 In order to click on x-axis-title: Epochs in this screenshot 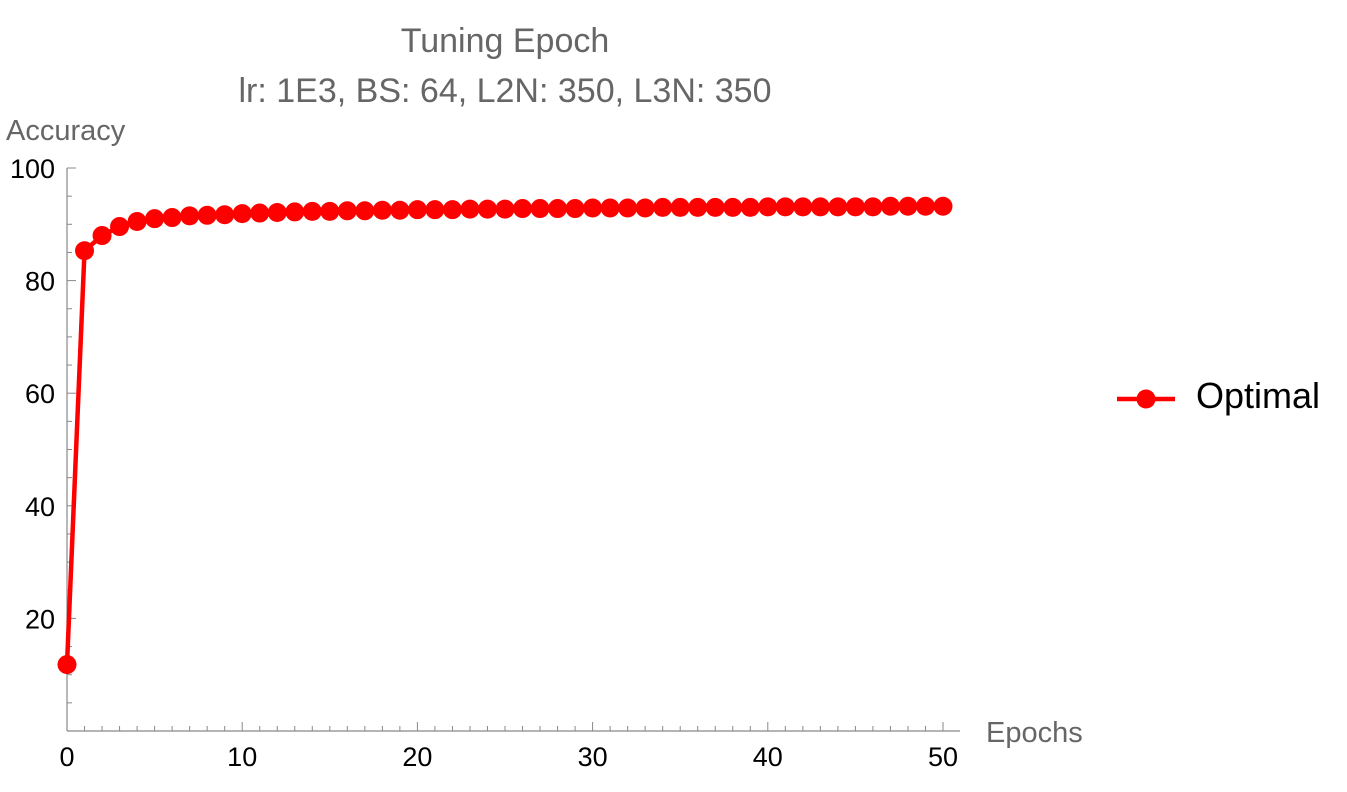, I will do `click(1034, 733)`.